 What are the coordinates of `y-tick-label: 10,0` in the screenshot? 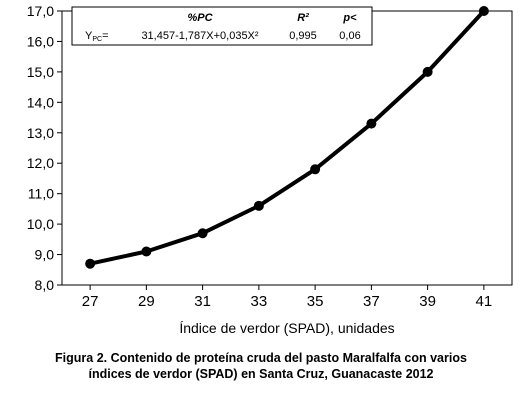 It's located at (40, 224).